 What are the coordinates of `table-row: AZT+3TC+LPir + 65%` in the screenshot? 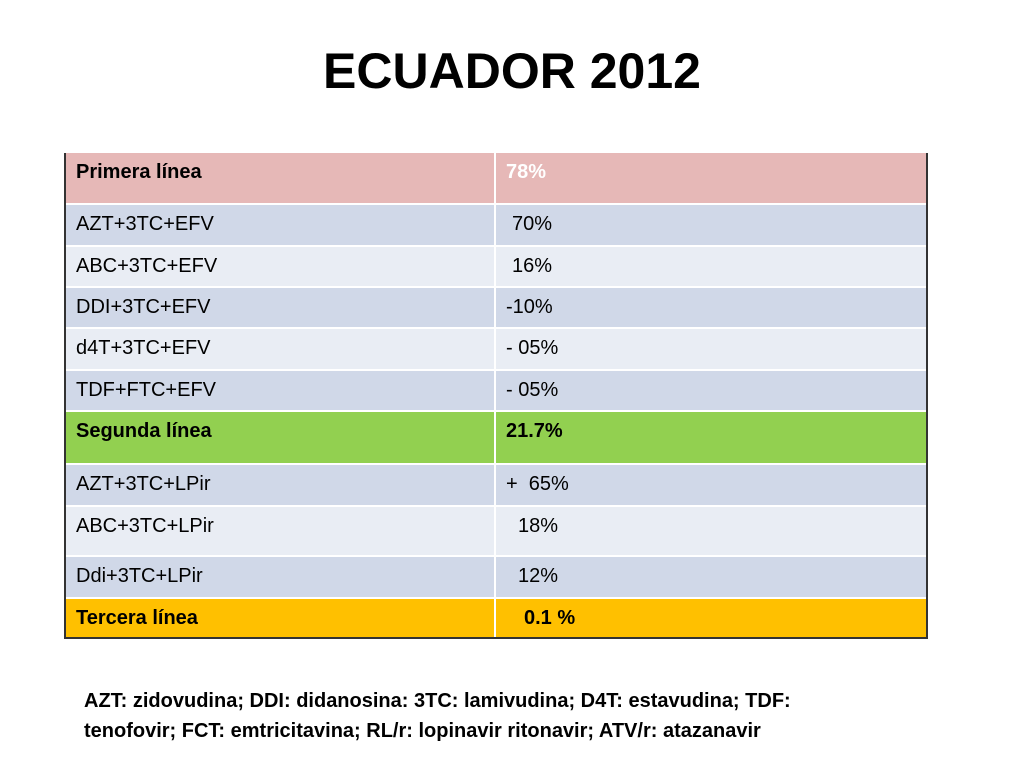 It's located at (496, 484).